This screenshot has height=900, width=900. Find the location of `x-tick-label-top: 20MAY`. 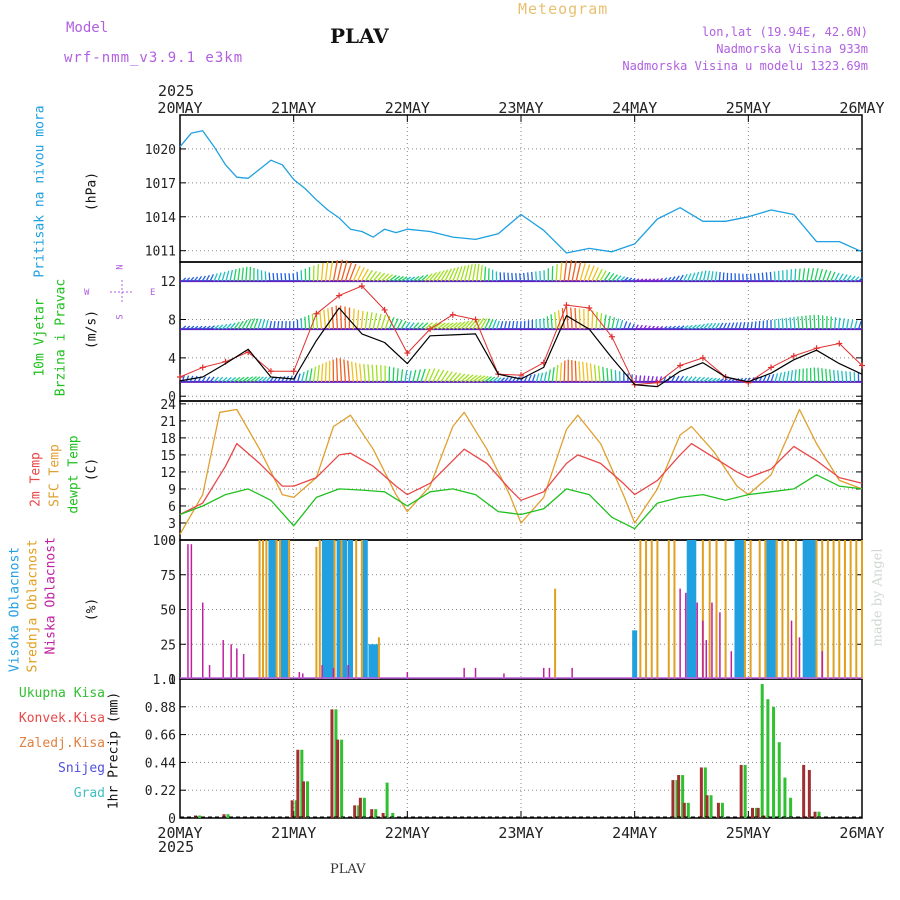

x-tick-label-top: 20MAY is located at coordinates (179, 108).